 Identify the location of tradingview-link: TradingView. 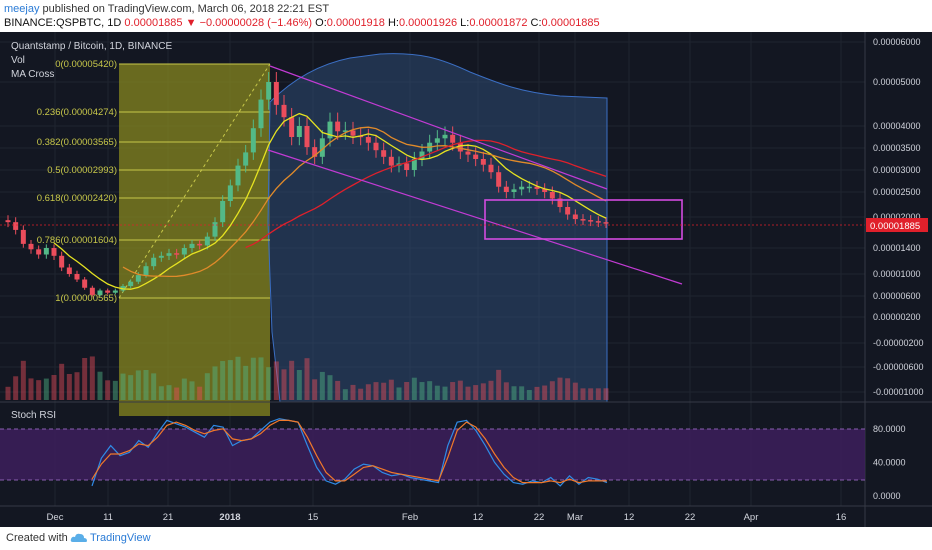
(120, 538).